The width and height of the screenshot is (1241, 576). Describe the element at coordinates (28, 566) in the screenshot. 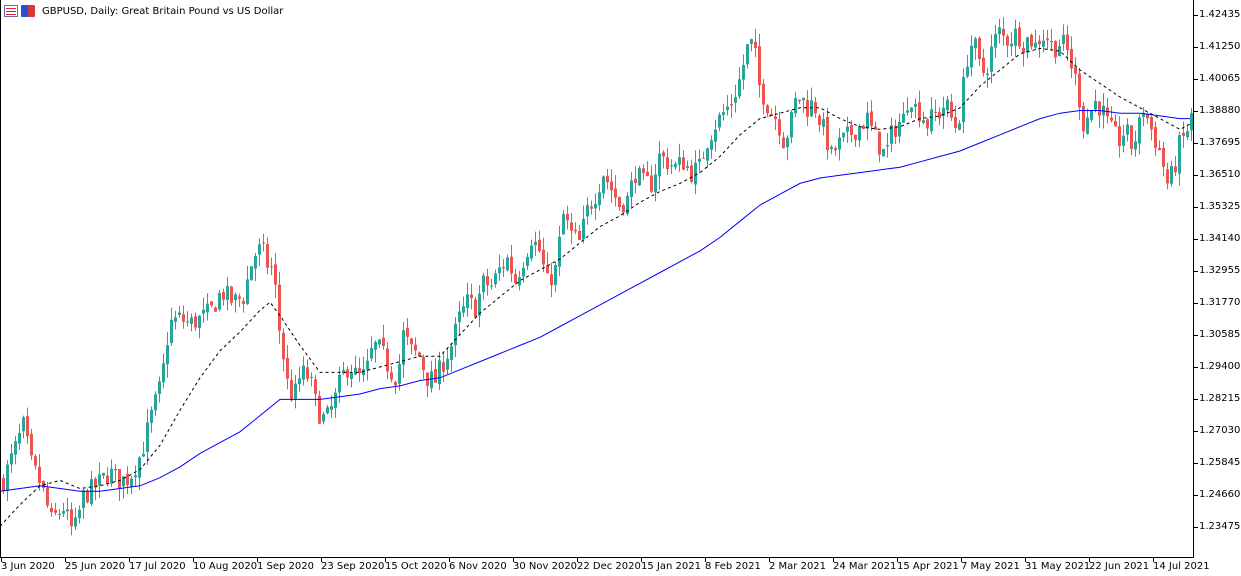

I see `time-tick-label: 3 Jun 2020` at that location.